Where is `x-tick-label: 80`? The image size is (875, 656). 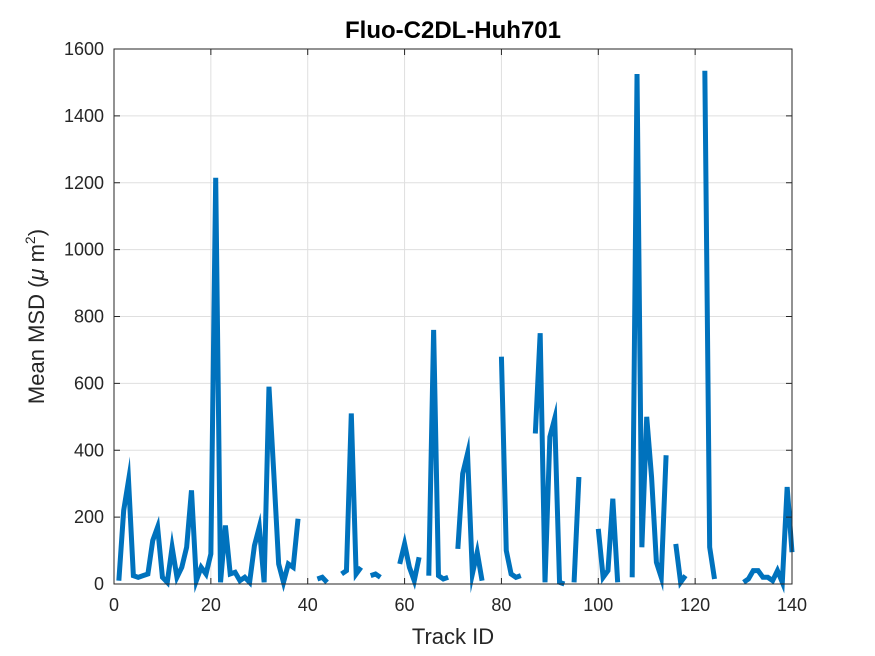
x-tick-label: 80 is located at coordinates (501, 605).